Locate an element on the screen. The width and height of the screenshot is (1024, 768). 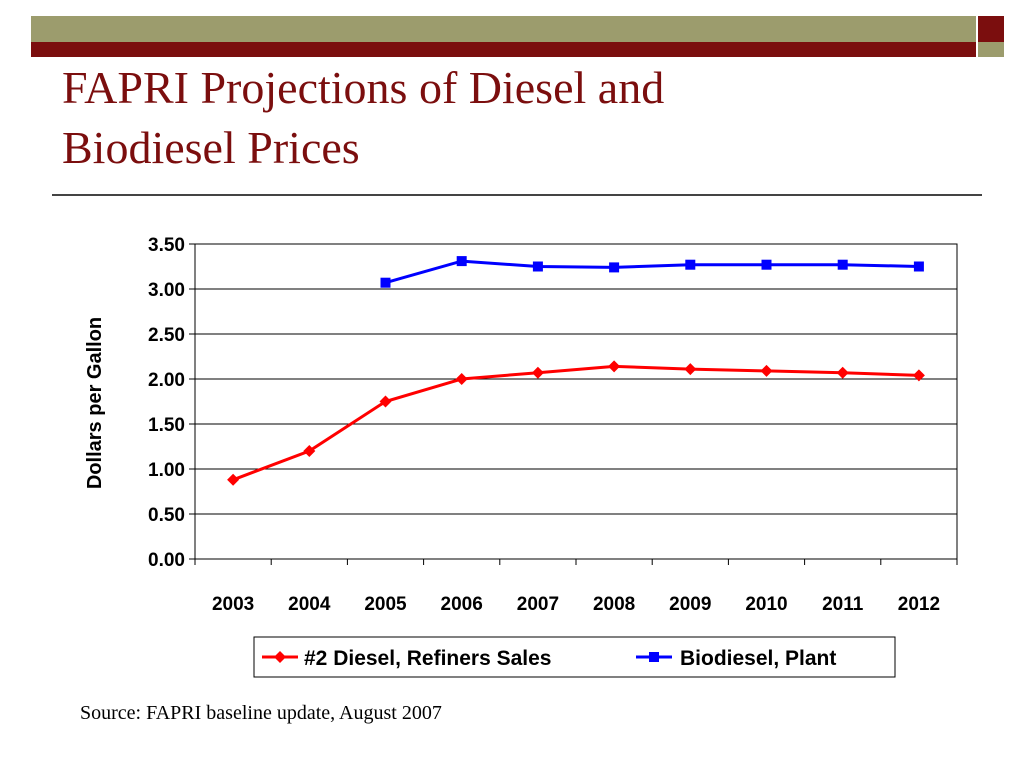
y-axis-label: Dollars per Gallon is located at coordinates (95, 403).